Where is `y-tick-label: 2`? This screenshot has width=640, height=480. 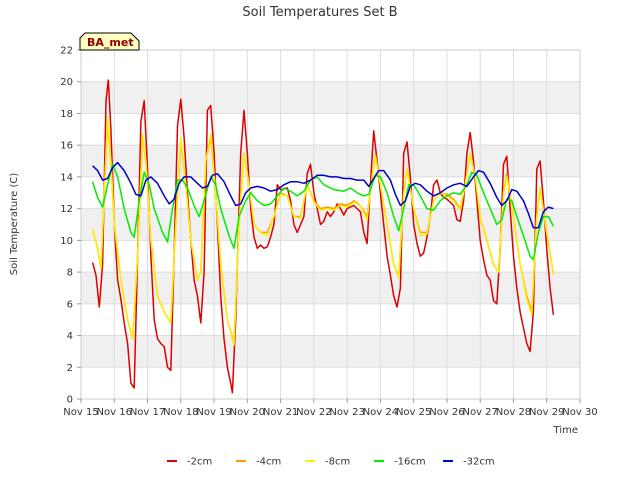 y-tick-label: 2 is located at coordinates (70, 368).